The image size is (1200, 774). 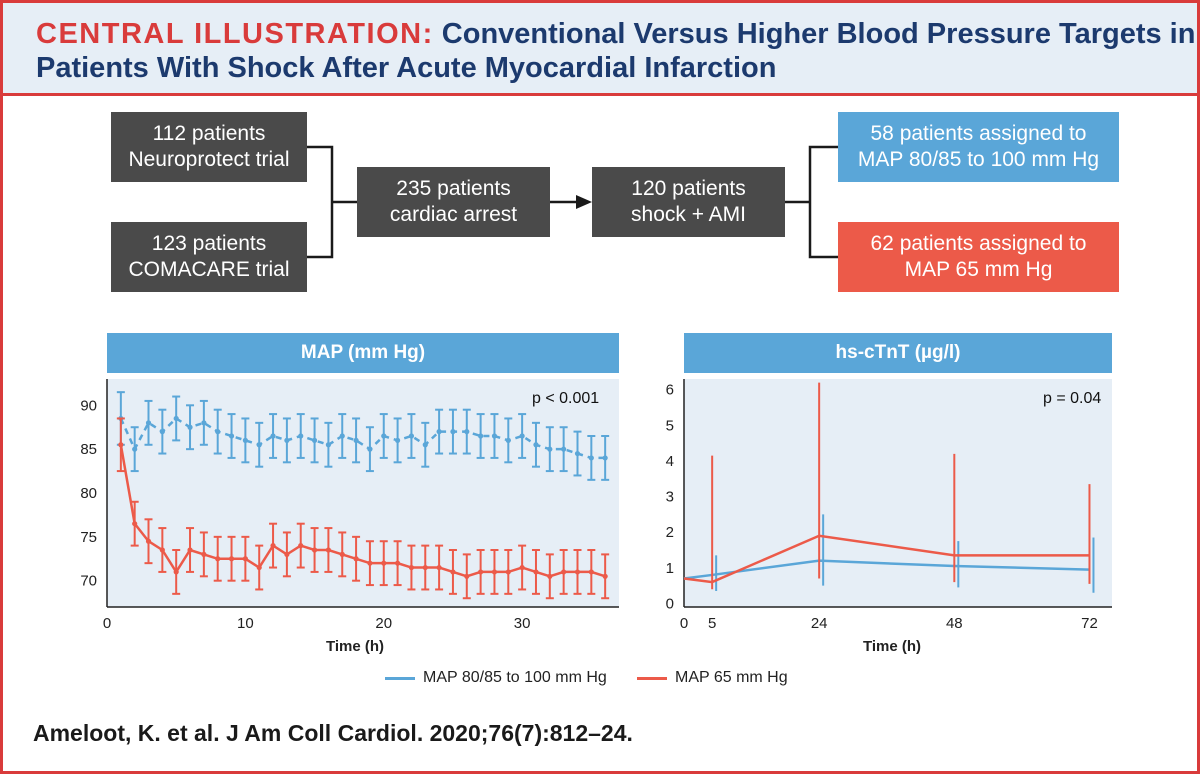 What do you see at coordinates (566, 398) in the screenshot?
I see `map-p-value: p < 0.001` at bounding box center [566, 398].